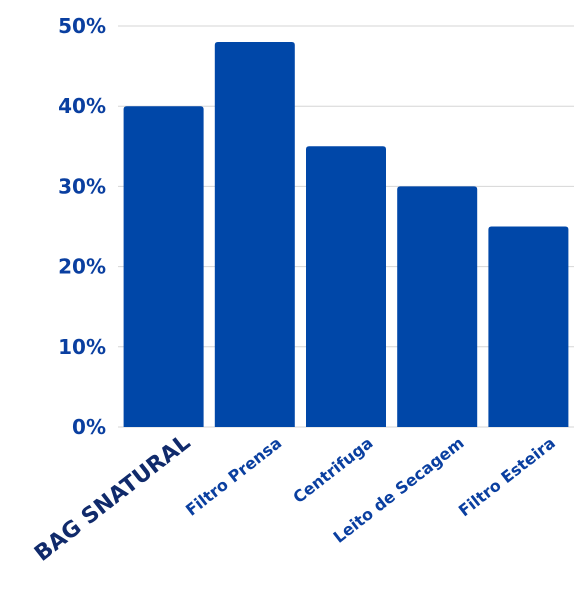 This screenshot has width=574, height=608. What do you see at coordinates (89, 427) in the screenshot?
I see `y-tick-label-0: 0%` at bounding box center [89, 427].